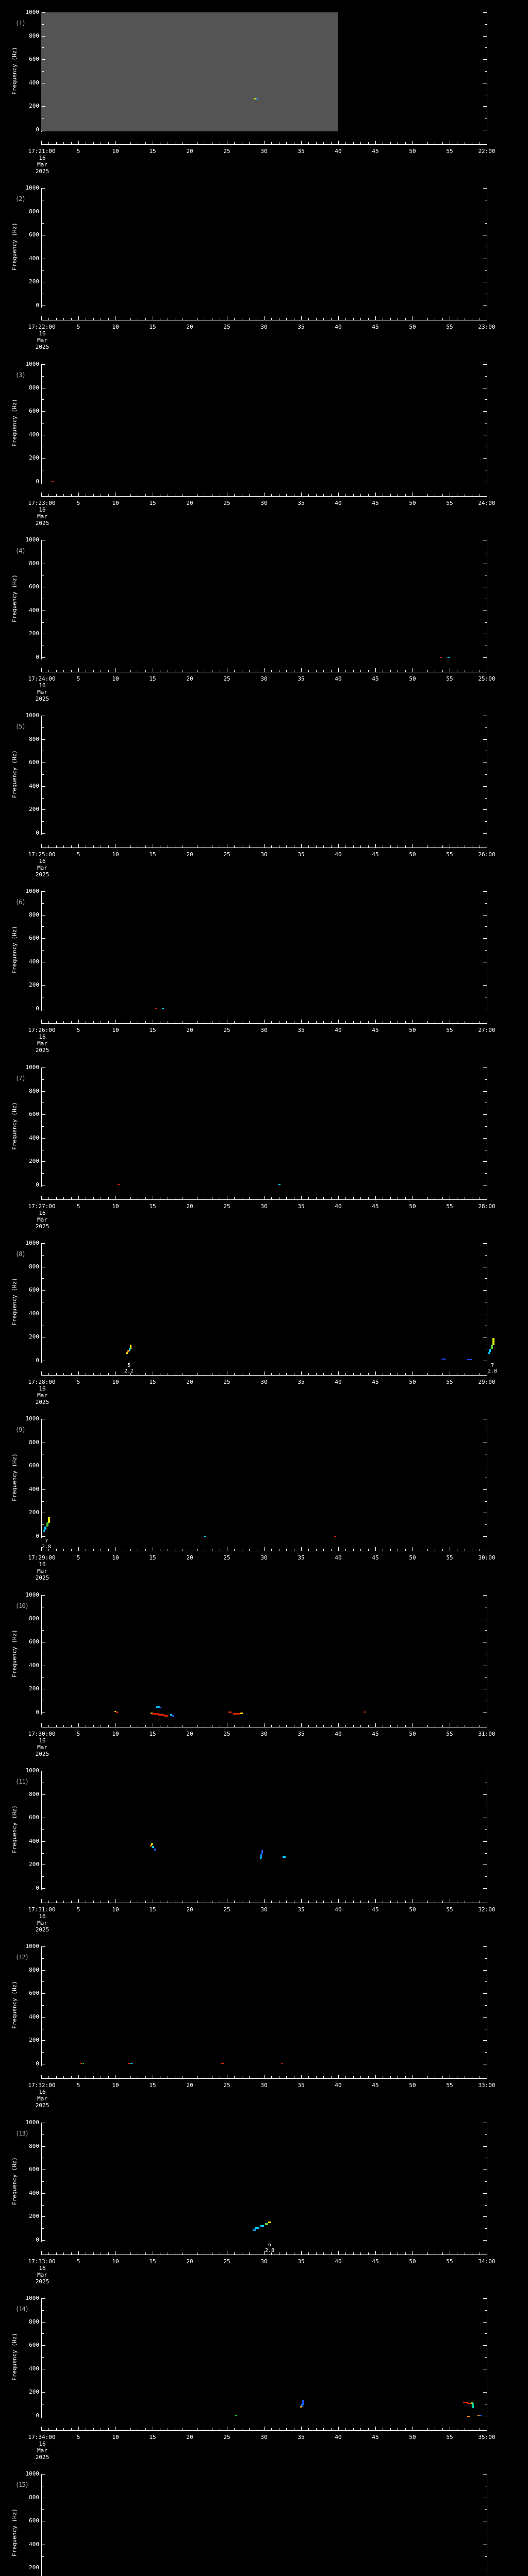  What do you see at coordinates (487, 327) in the screenshot?
I see `x-axis-end-time: 23:00` at bounding box center [487, 327].